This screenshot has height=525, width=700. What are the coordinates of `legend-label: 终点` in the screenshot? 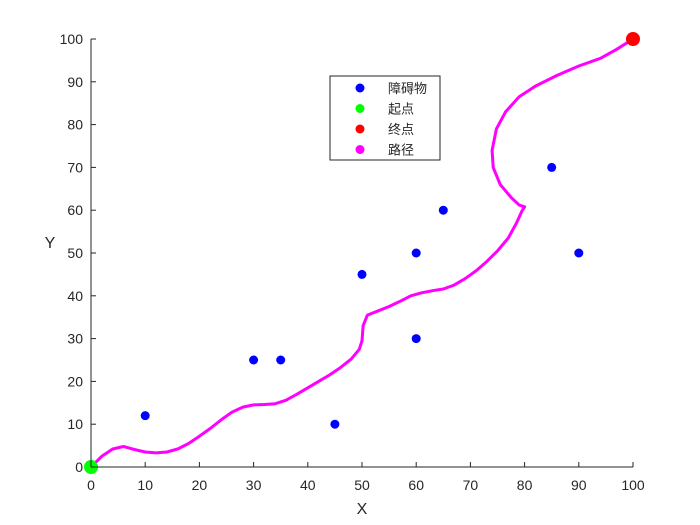 It's located at (401, 129).